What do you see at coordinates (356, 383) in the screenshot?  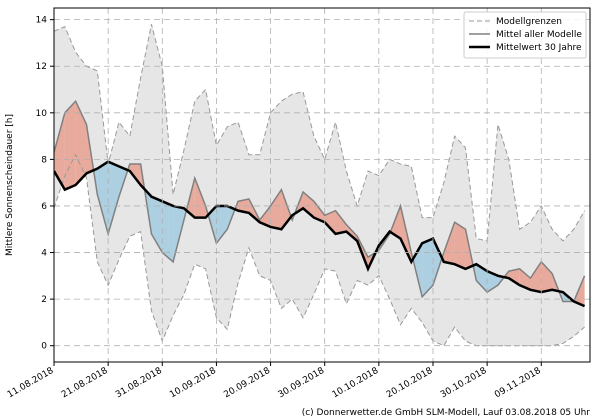 I see `x-tick-label: 10.10.2018` at bounding box center [356, 383].